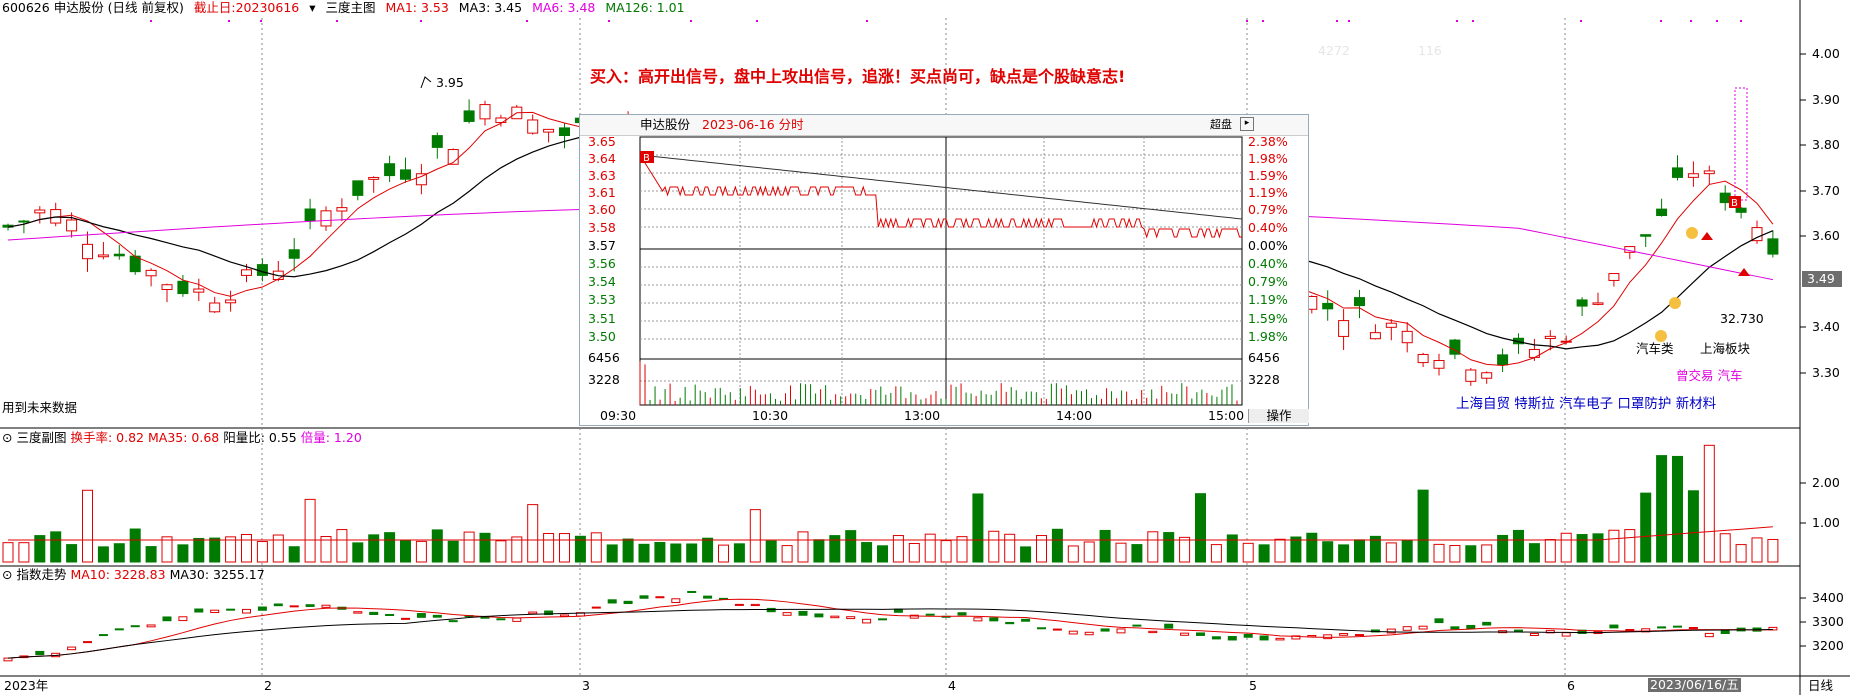 The height and width of the screenshot is (695, 1850). Describe the element at coordinates (645, 7) in the screenshot. I see `ma126-value: MA126: 1.01` at that location.